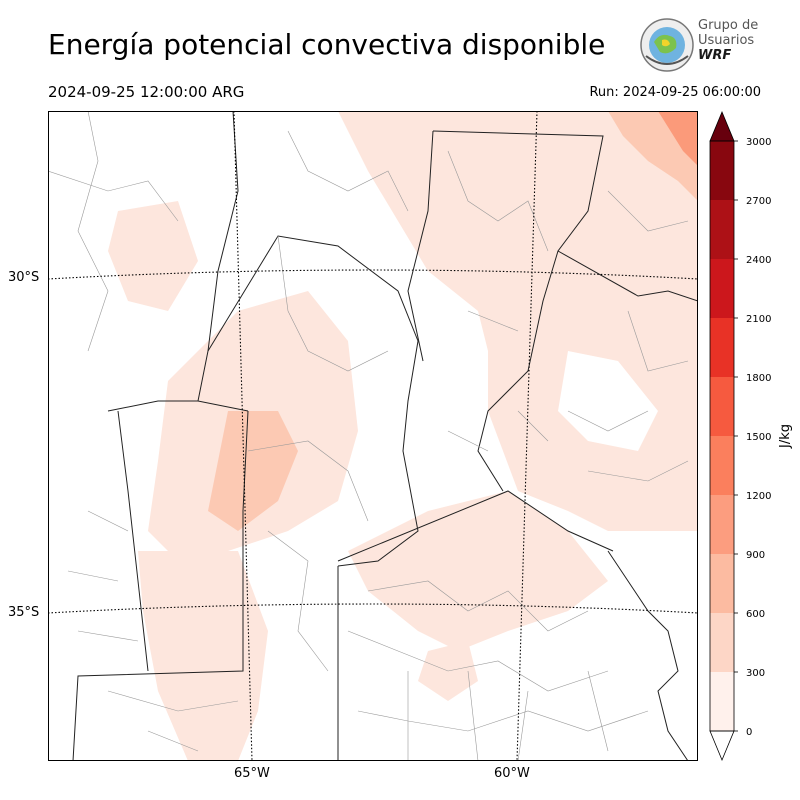 The width and height of the screenshot is (800, 800). Describe the element at coordinates (327, 44) in the screenshot. I see `page-title: Energía potencial convectiva disponible` at that location.